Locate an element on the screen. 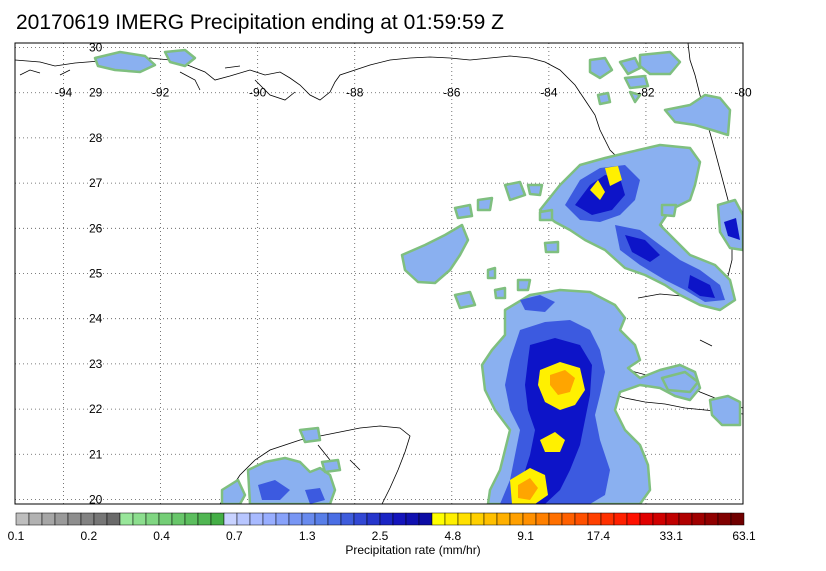 The height and width of the screenshot is (571, 826). longitude-labels: -94 -92 -90 -88 -86 -84 -82 -80 is located at coordinates (403, 93).